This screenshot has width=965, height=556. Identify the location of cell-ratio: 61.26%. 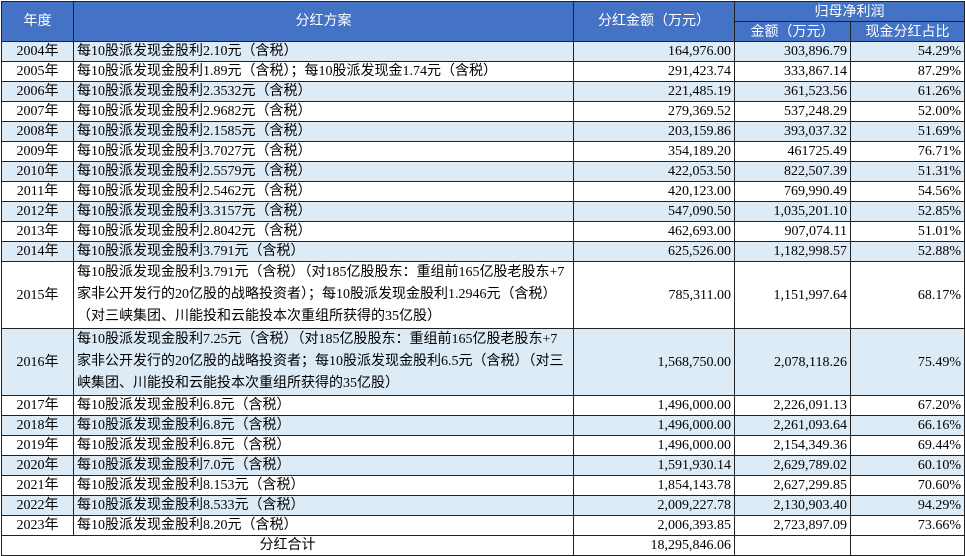
(907, 91).